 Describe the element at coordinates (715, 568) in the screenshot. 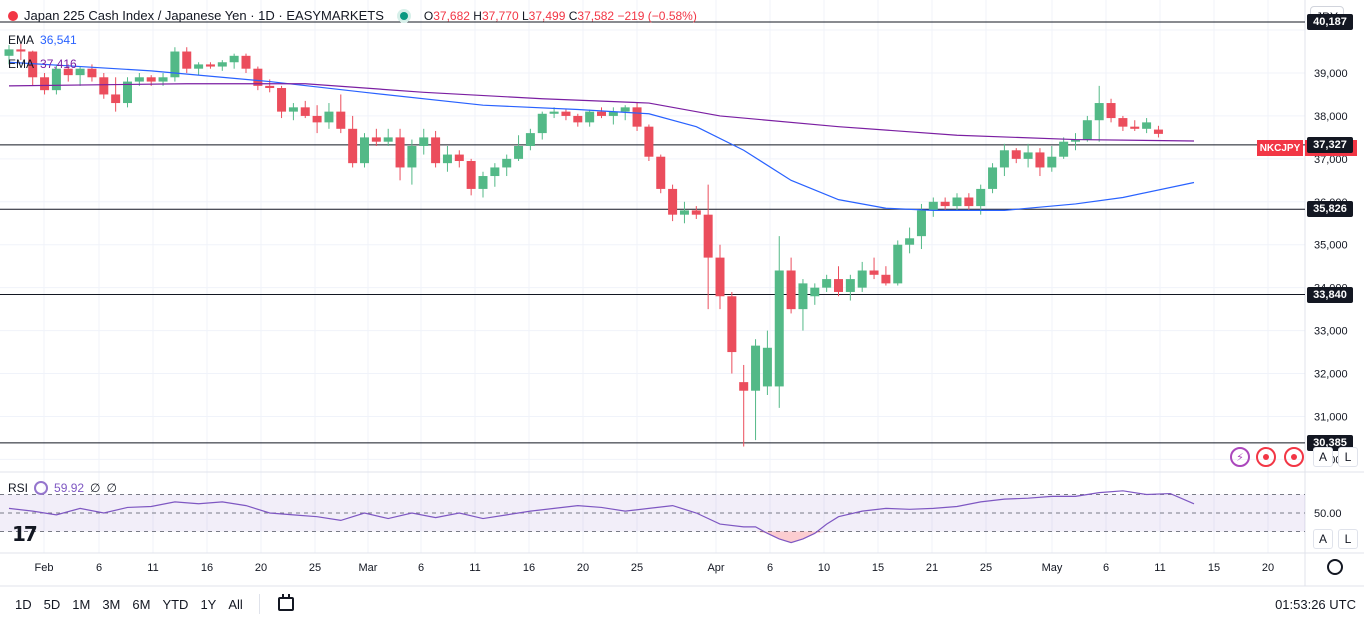

I see `time-tick-label: Apr` at that location.